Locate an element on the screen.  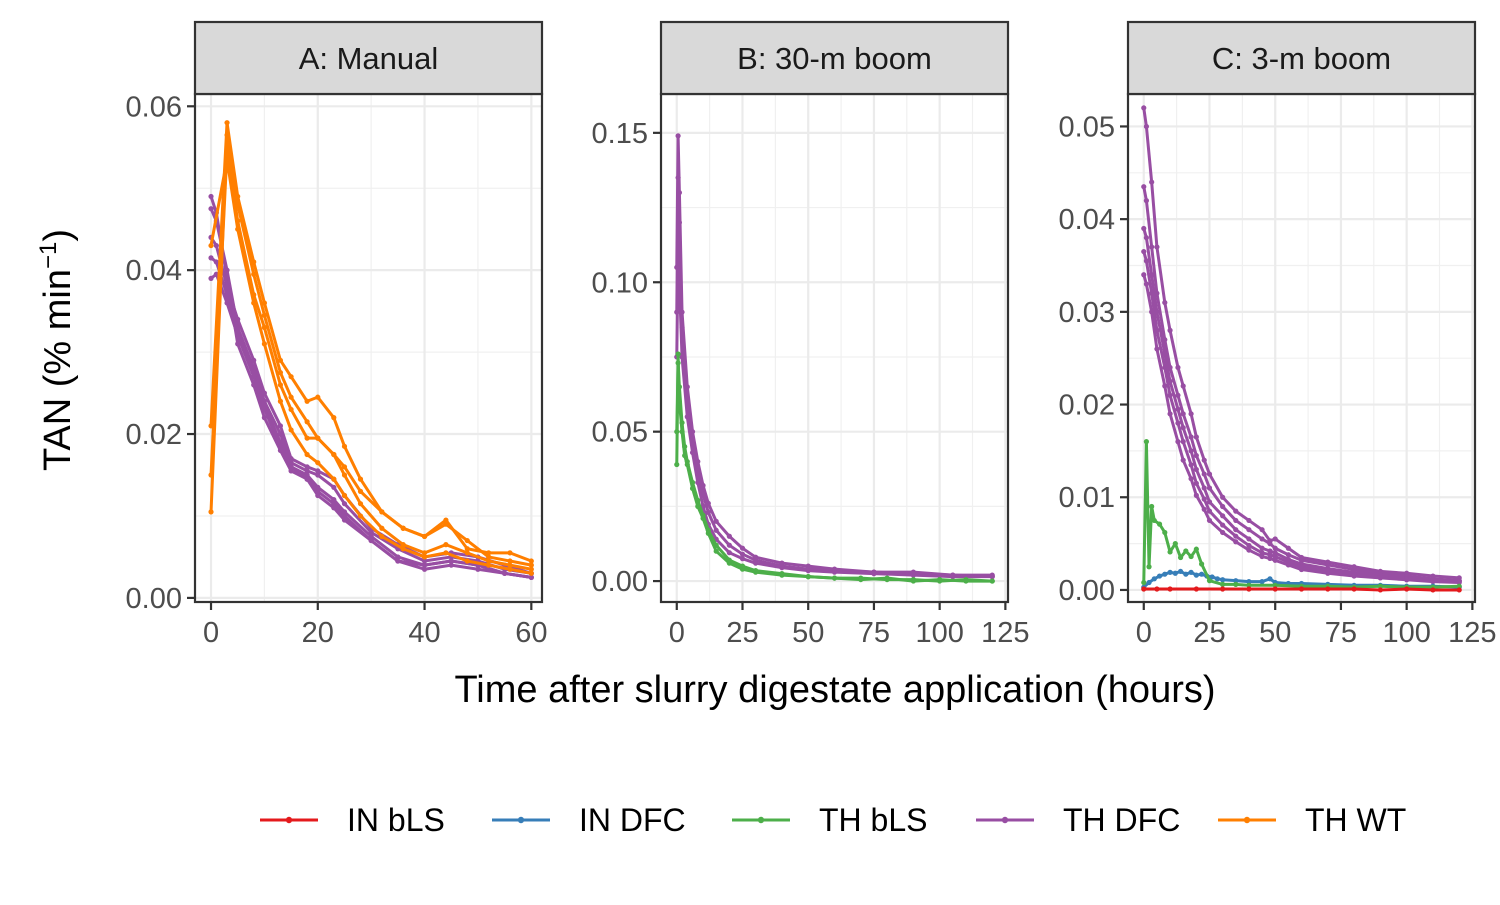
legend-label: TH DFC is located at coordinates (1121, 820).